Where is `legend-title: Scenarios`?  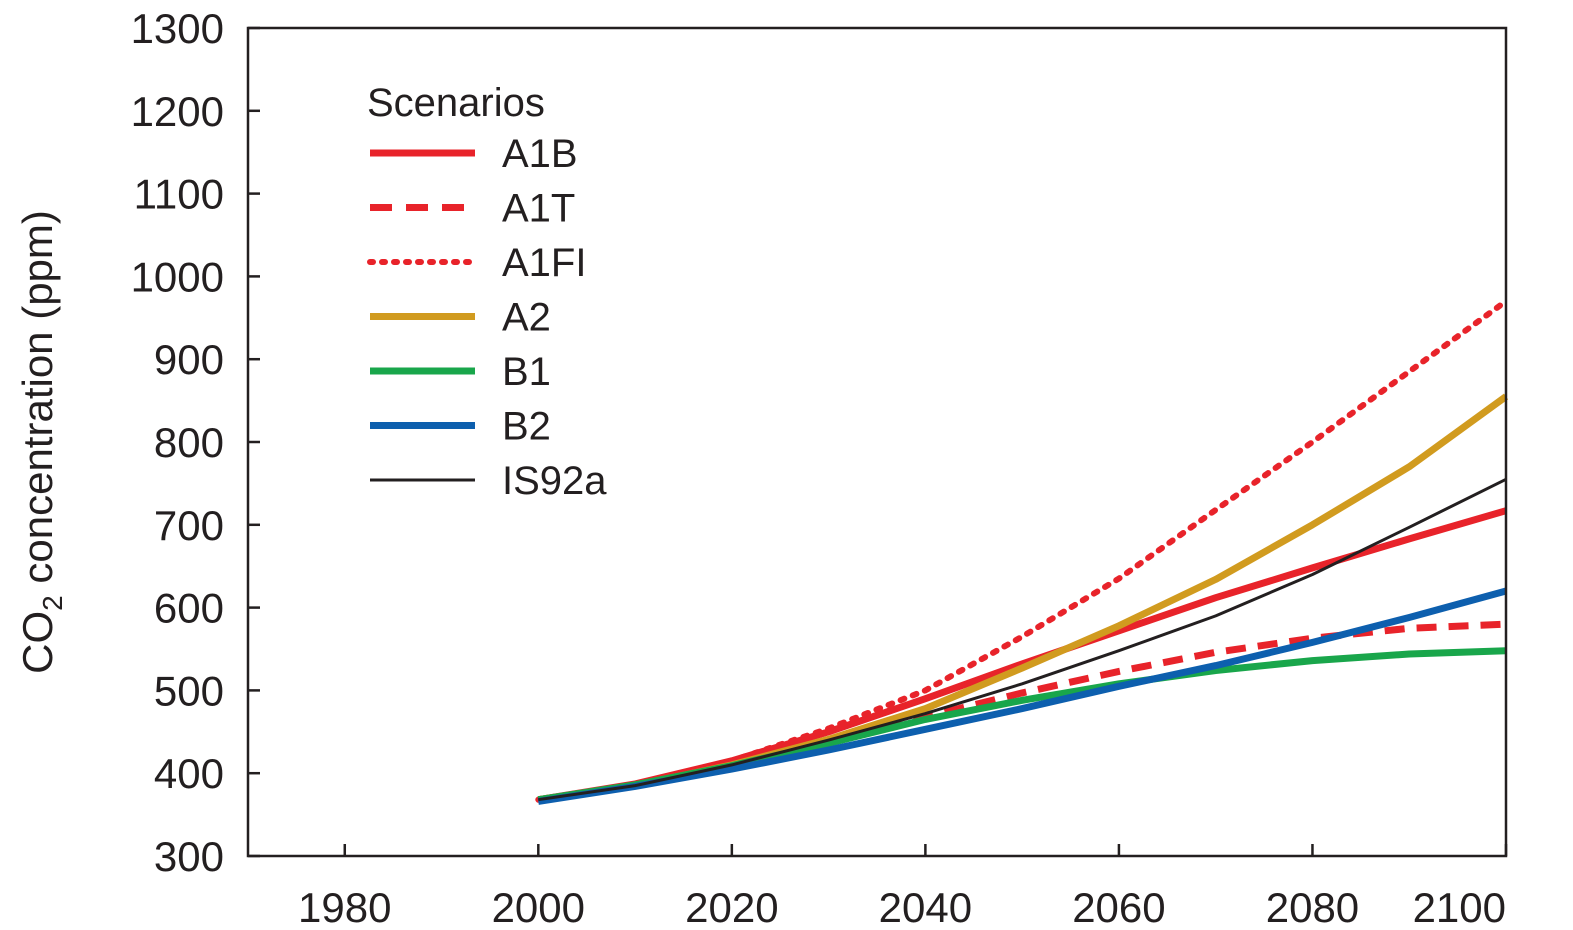 legend-title: Scenarios is located at coordinates (456, 103).